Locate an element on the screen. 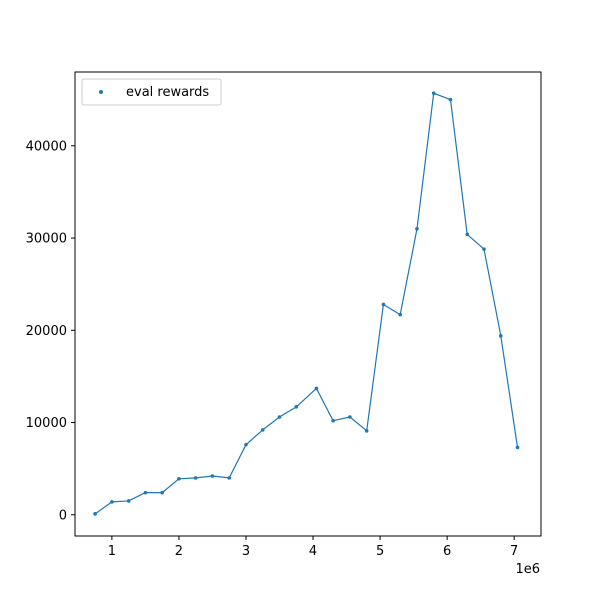 The image size is (600, 600). legend: eval rewards is located at coordinates (151, 92).